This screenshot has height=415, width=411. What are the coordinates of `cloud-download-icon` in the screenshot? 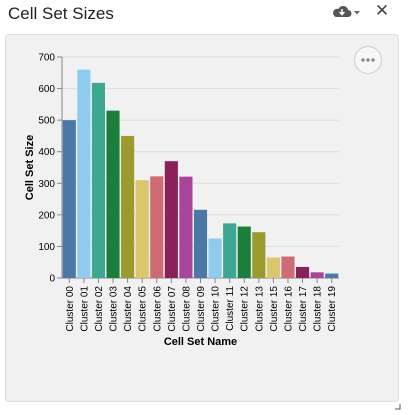 It's located at (346, 11).